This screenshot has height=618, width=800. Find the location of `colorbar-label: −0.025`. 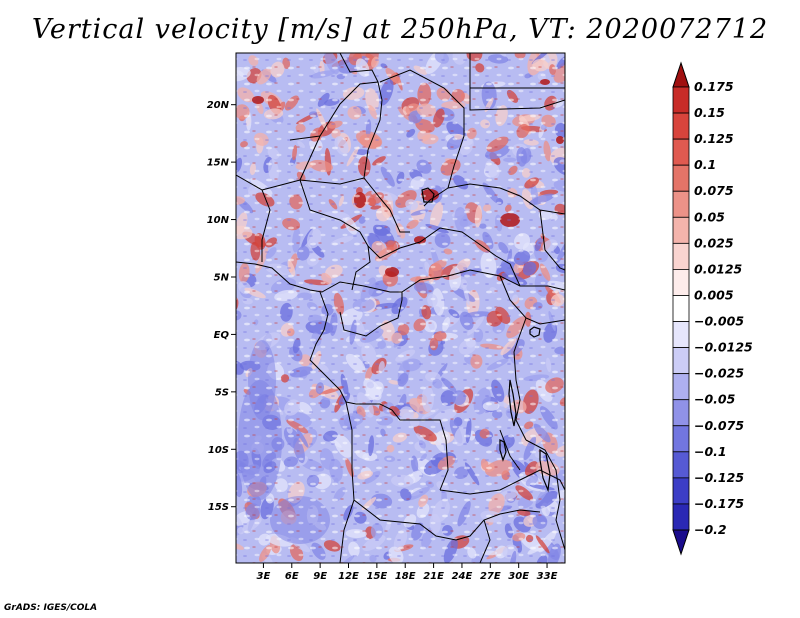

colorbar-label: −0.025 is located at coordinates (719, 373).